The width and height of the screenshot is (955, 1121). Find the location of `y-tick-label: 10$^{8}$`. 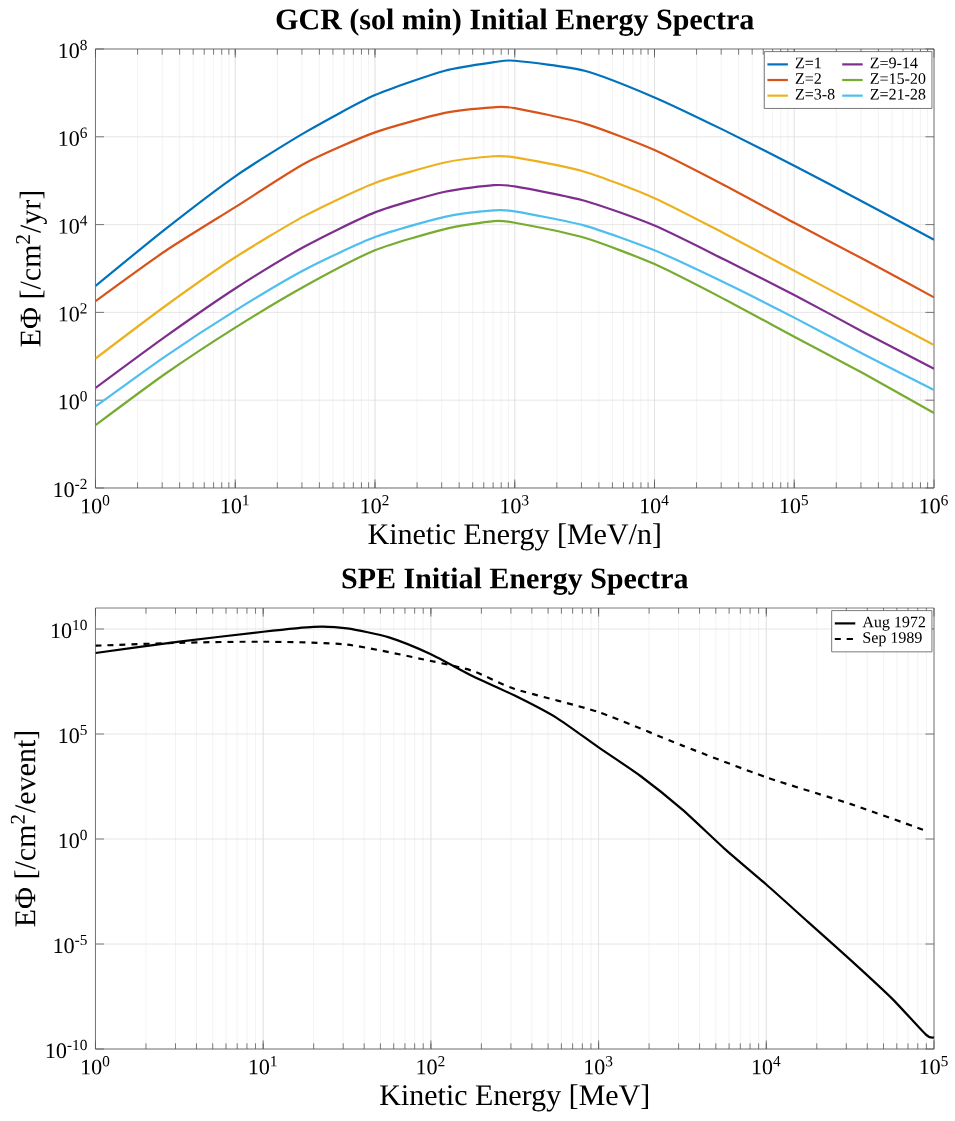

y-tick-label: 10$^{8}$ is located at coordinates (73, 49).